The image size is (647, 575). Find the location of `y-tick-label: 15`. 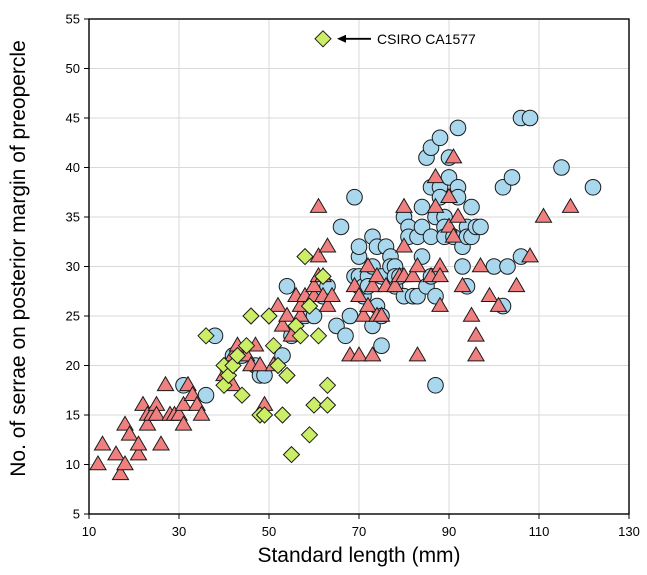

y-tick-label: 15 is located at coordinates (73, 415).